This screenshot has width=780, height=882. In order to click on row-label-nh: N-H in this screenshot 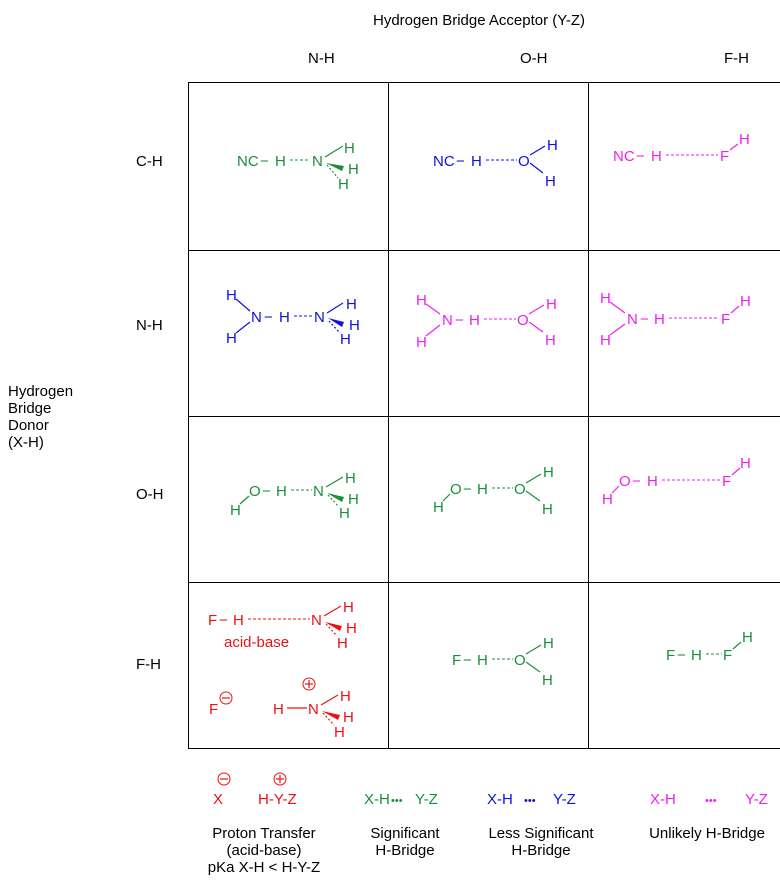, I will do `click(149, 325)`.